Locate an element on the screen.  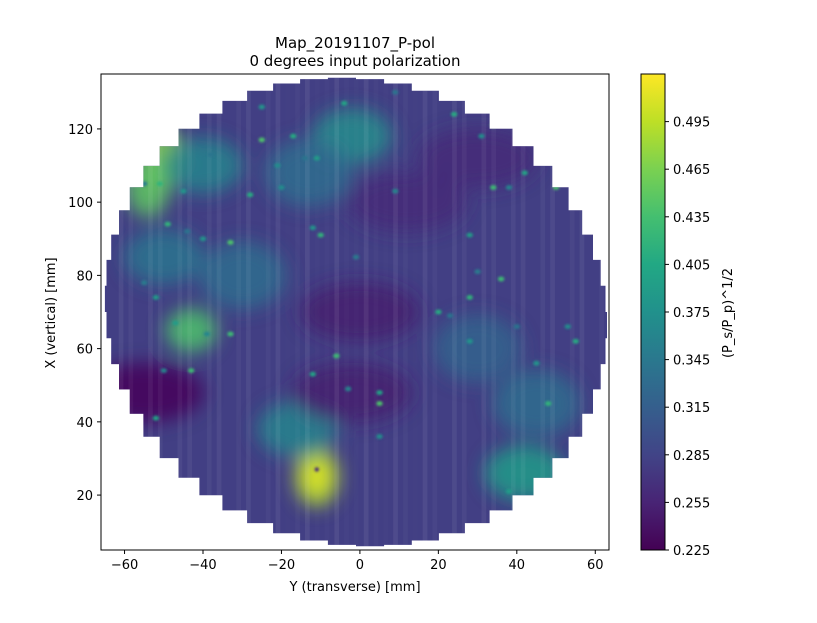
y-tick-label: 100 is located at coordinates (80, 203).